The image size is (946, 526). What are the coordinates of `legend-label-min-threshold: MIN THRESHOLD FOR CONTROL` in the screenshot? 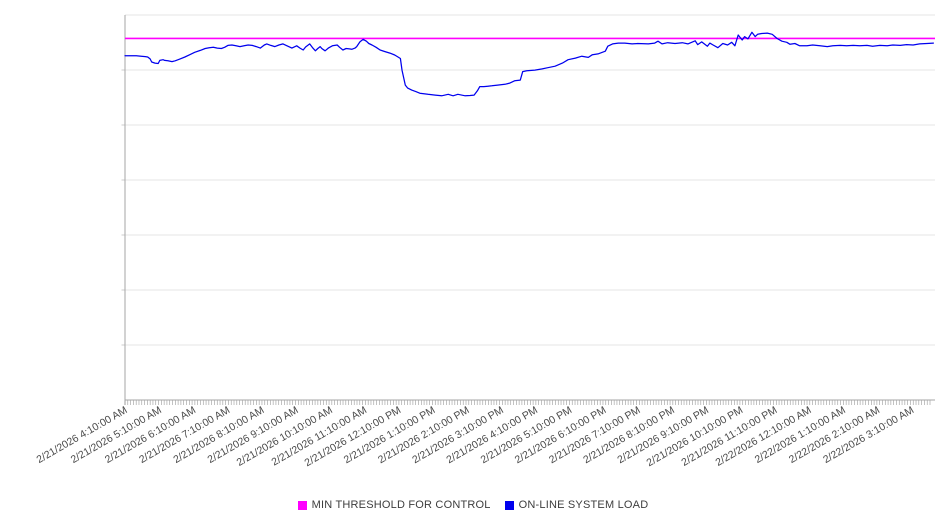 It's located at (401, 505).